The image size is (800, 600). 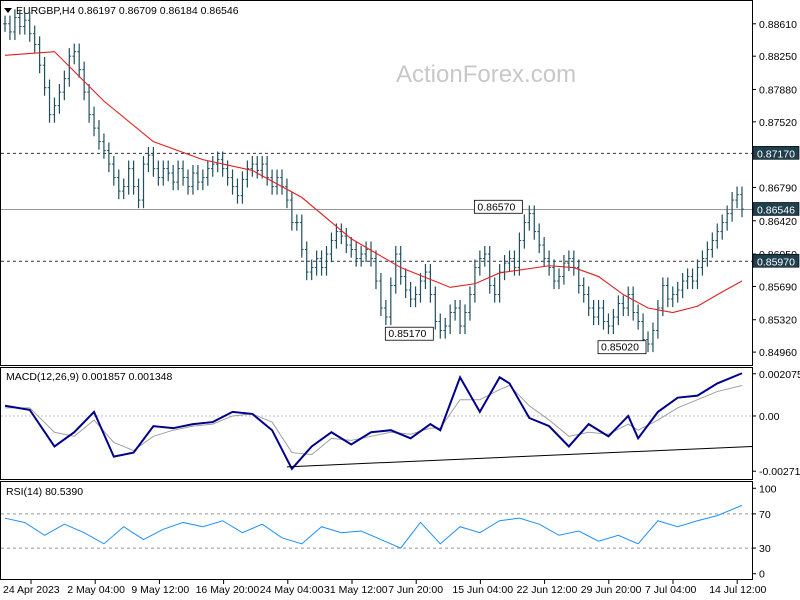 What do you see at coordinates (778, 287) in the screenshot?
I see `y-tick-label: 0.85690` at bounding box center [778, 287].